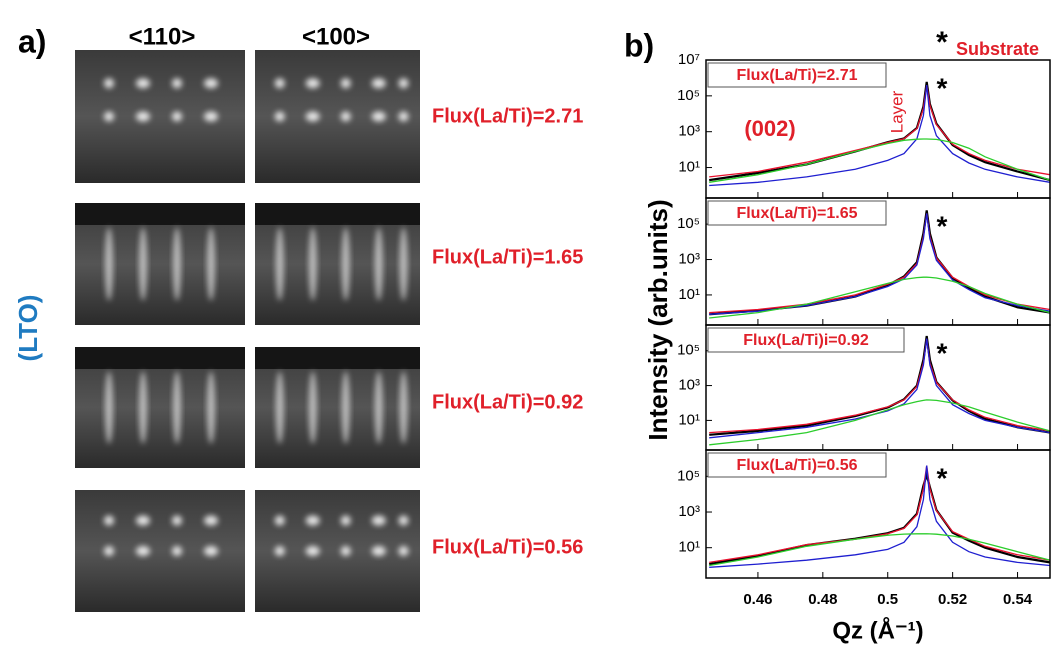 This screenshot has width=1057, height=653. What do you see at coordinates (689, 59) in the screenshot?
I see `y-tick-label: 10⁷` at bounding box center [689, 59].